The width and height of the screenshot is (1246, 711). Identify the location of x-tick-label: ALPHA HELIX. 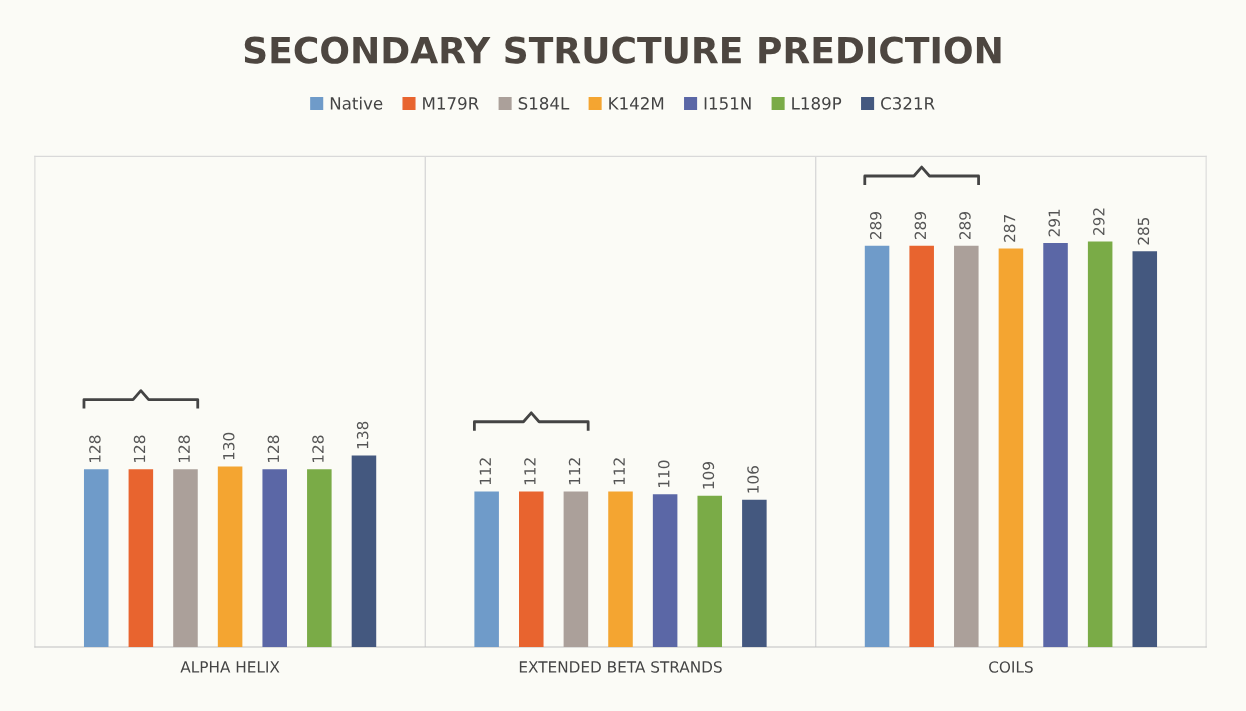
(230, 667).